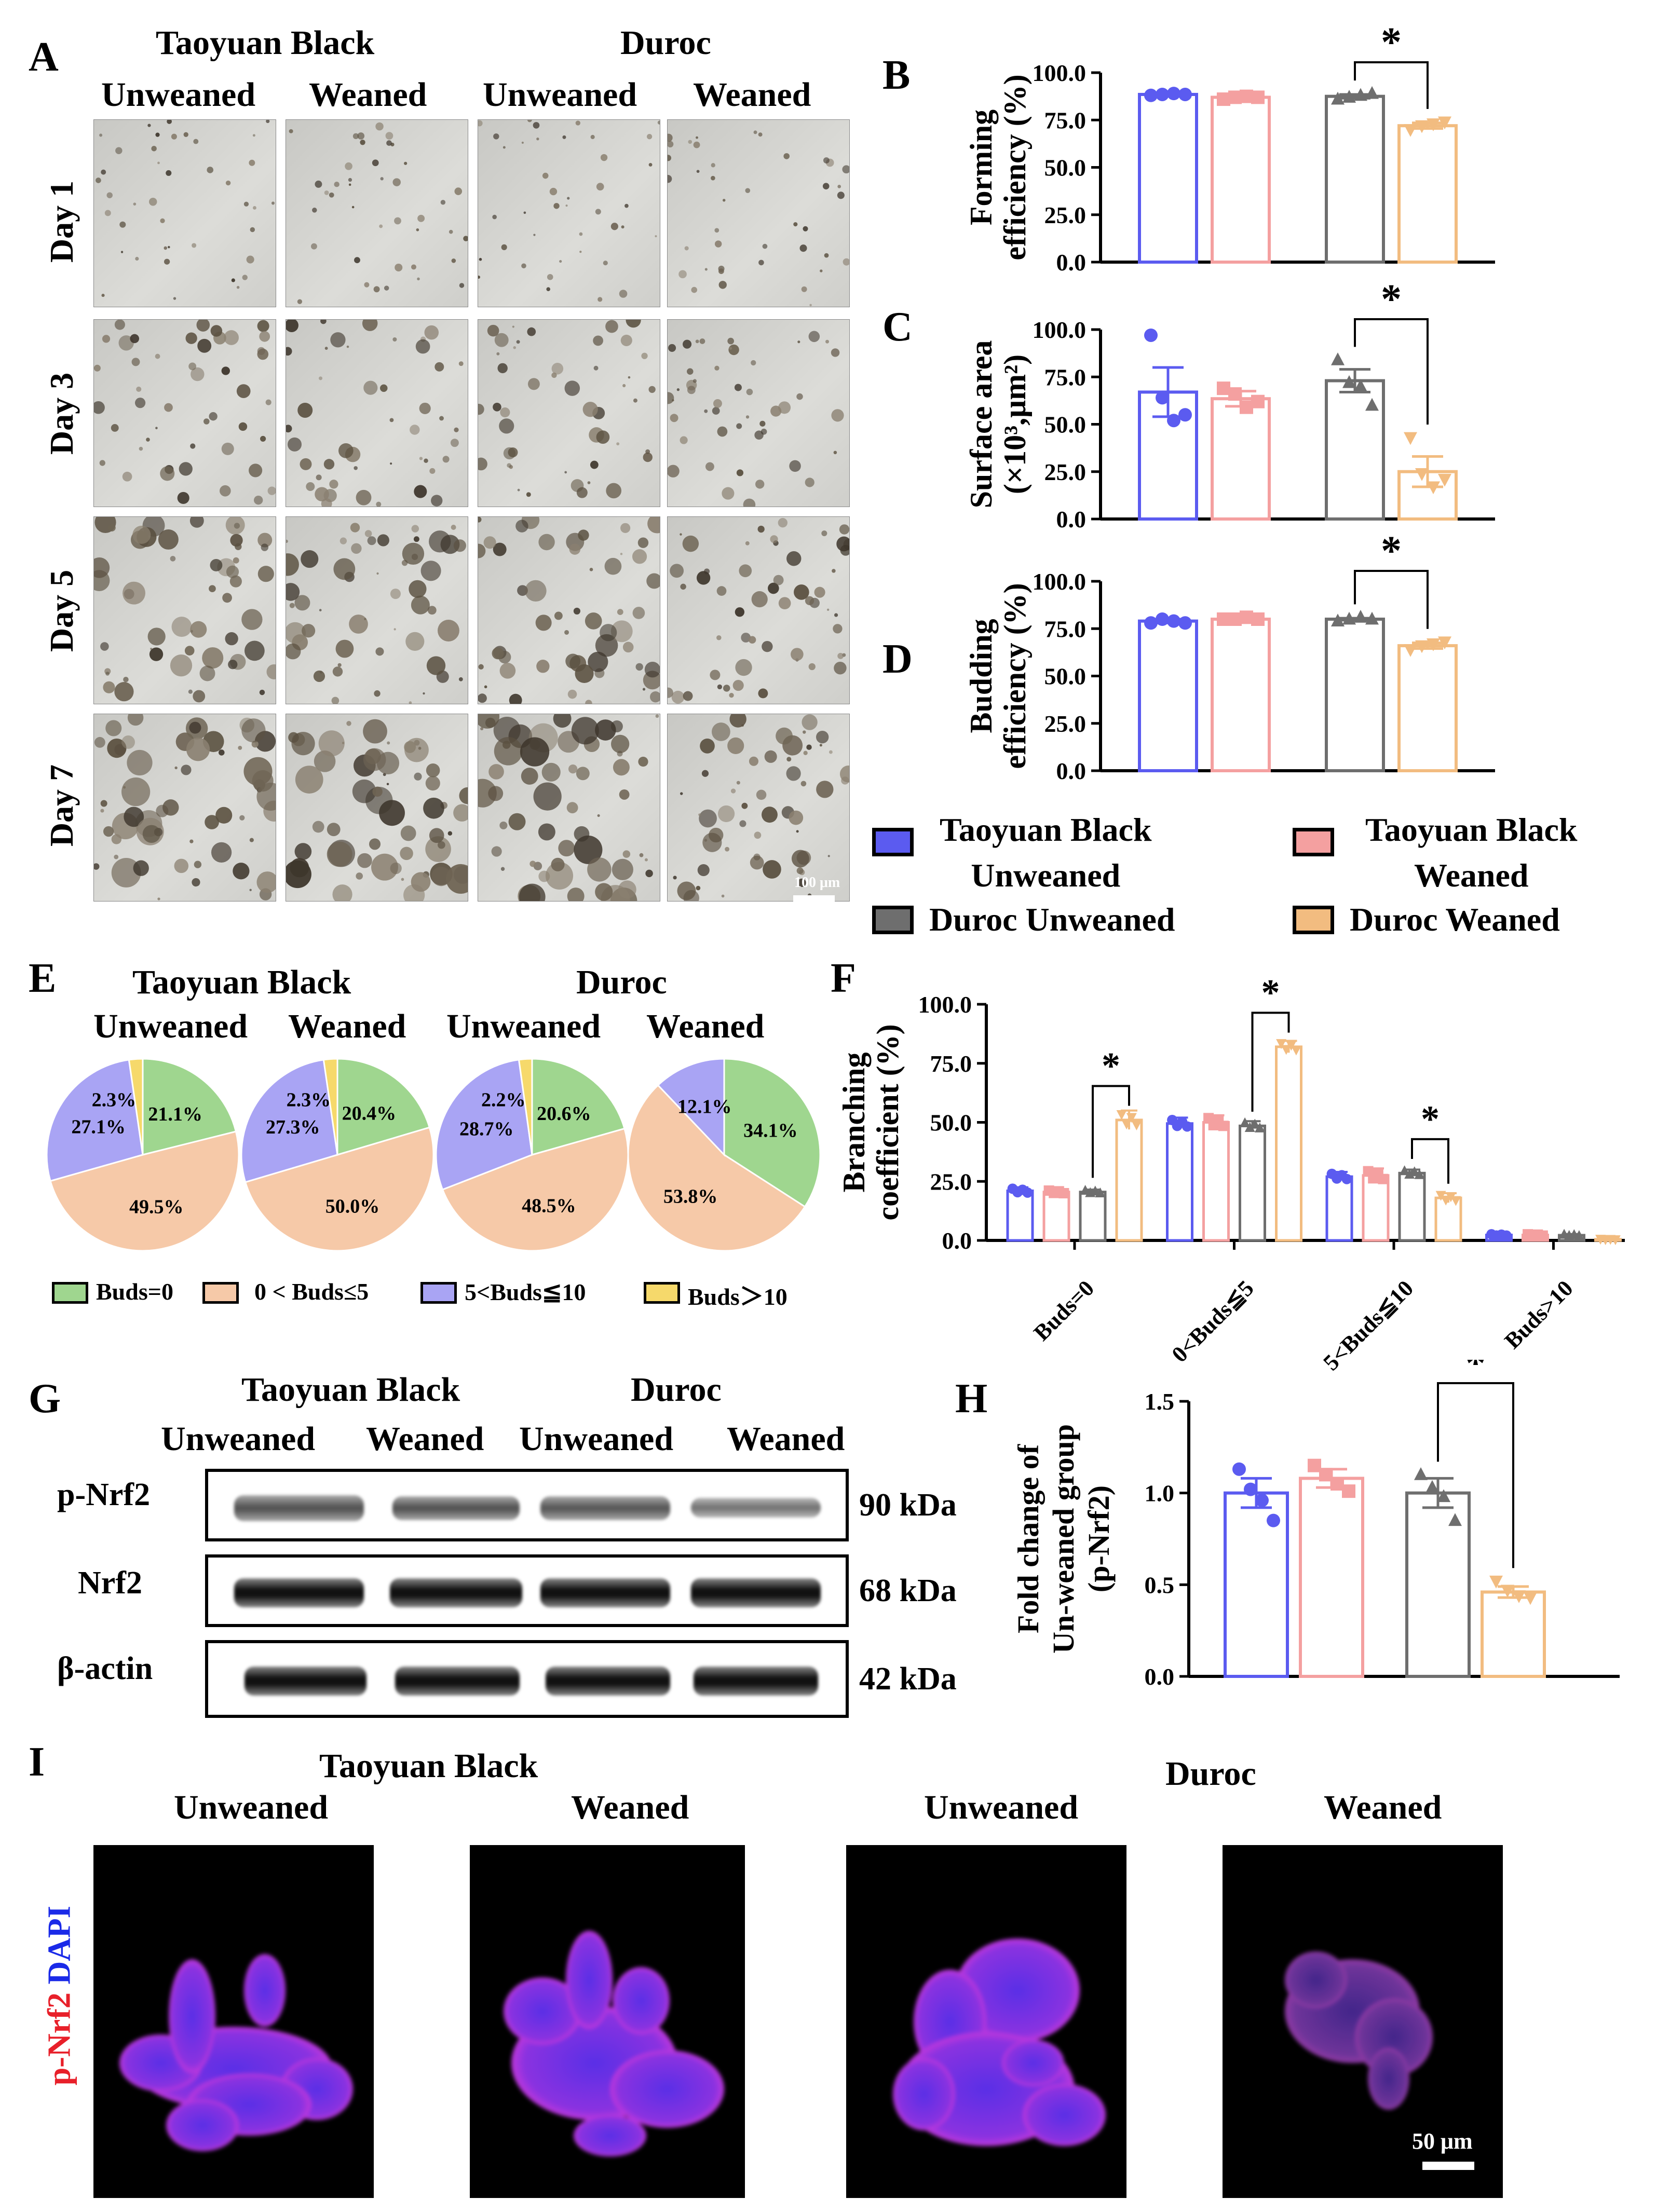  I want to click on day-label-5: Day 5, so click(62, 610).